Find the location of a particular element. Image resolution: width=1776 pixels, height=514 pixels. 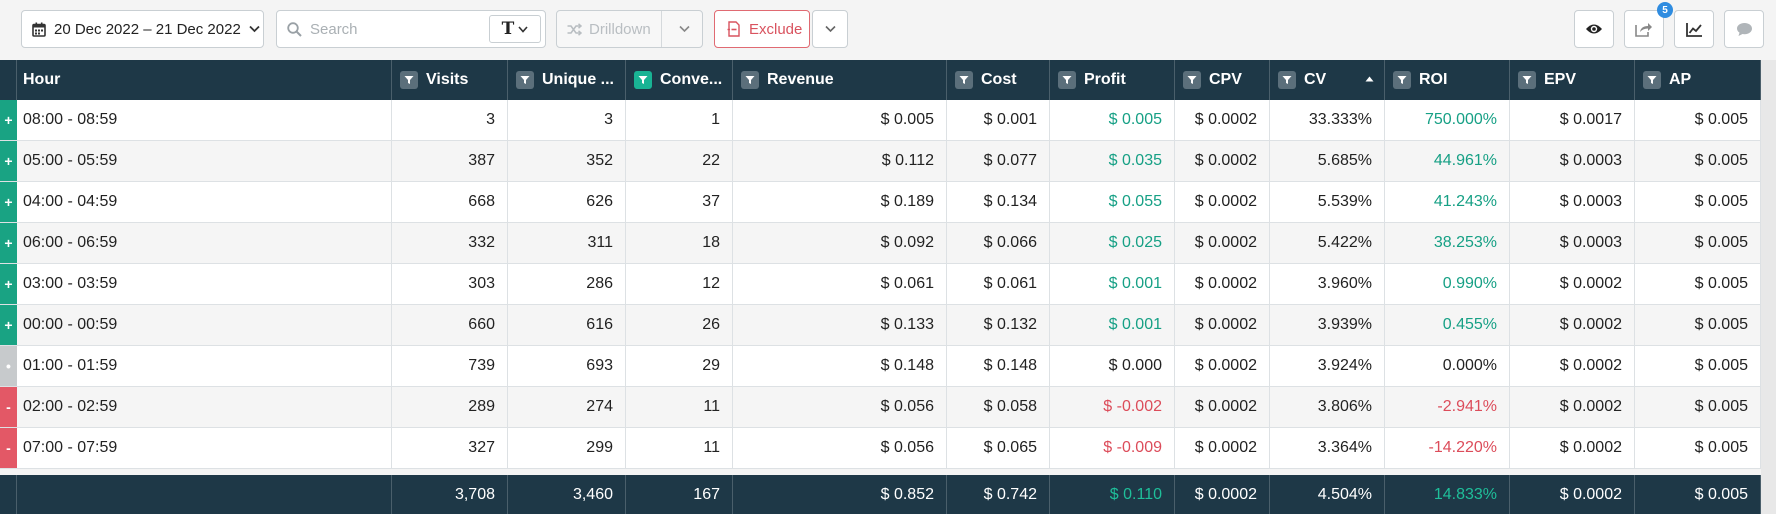

cell-cost: $ 0.148 is located at coordinates (998, 366).